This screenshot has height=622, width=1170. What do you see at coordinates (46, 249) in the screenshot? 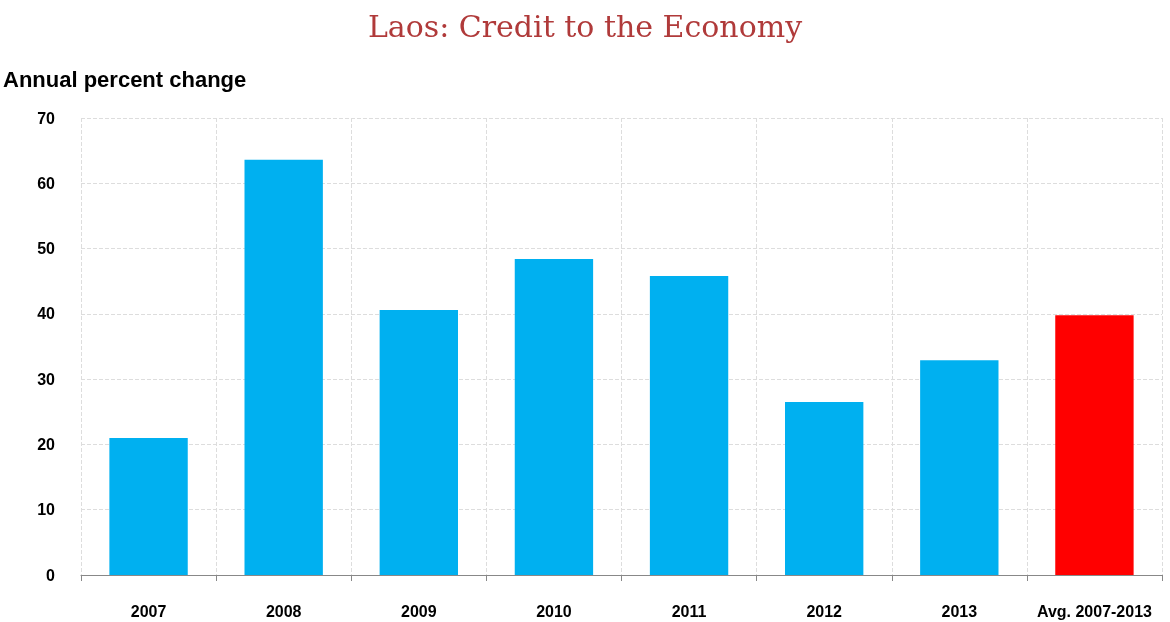
I see `y-tick-label: 50` at bounding box center [46, 249].